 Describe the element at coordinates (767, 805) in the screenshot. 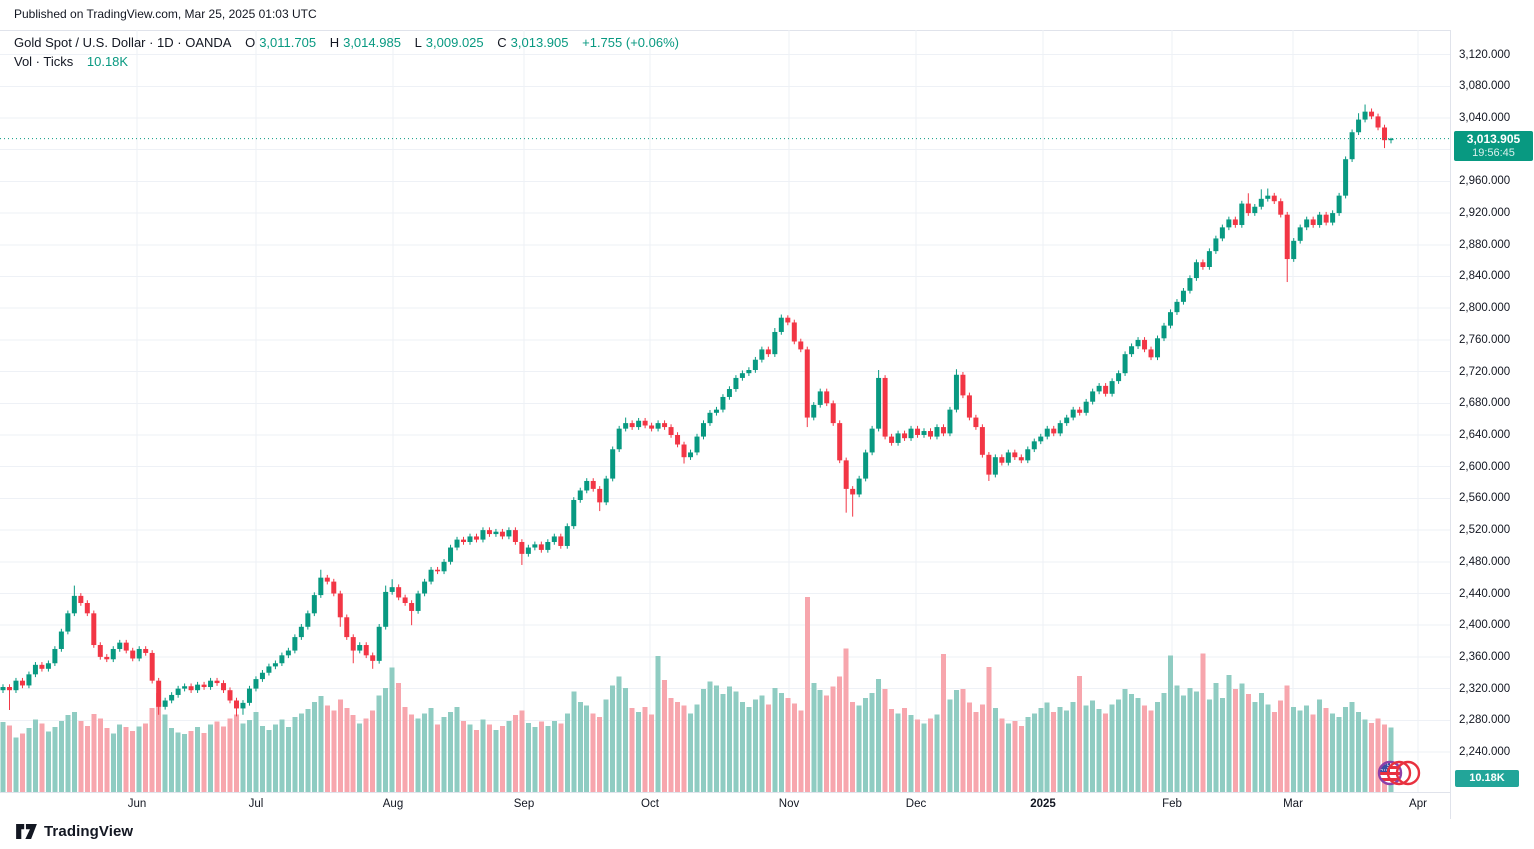

I see `time-axis: Jun Jul Aug Sep Oct Nov Dec 2025 Feb Mar Apr` at that location.